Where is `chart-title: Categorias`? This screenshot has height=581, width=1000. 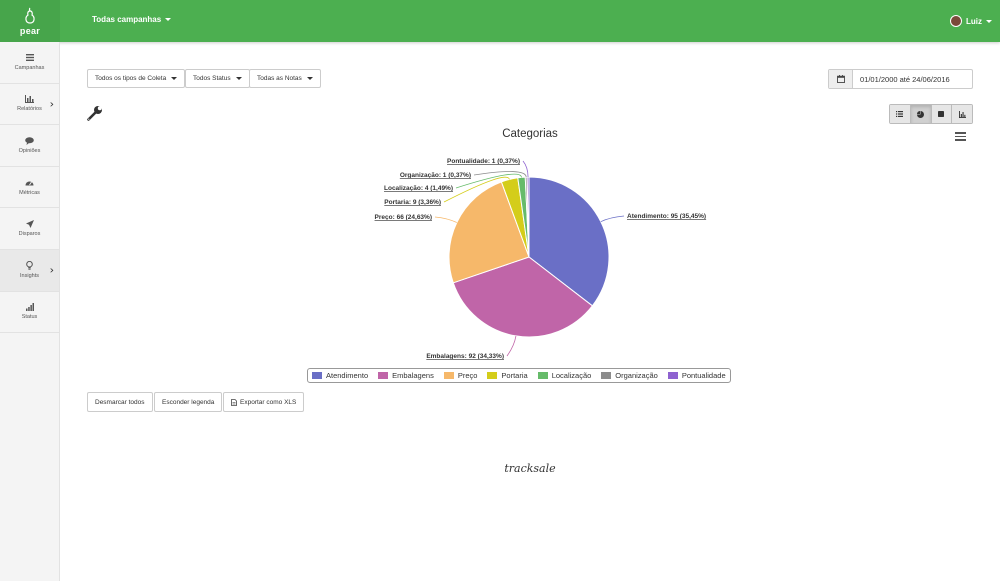 chart-title: Categorias is located at coordinates (530, 134).